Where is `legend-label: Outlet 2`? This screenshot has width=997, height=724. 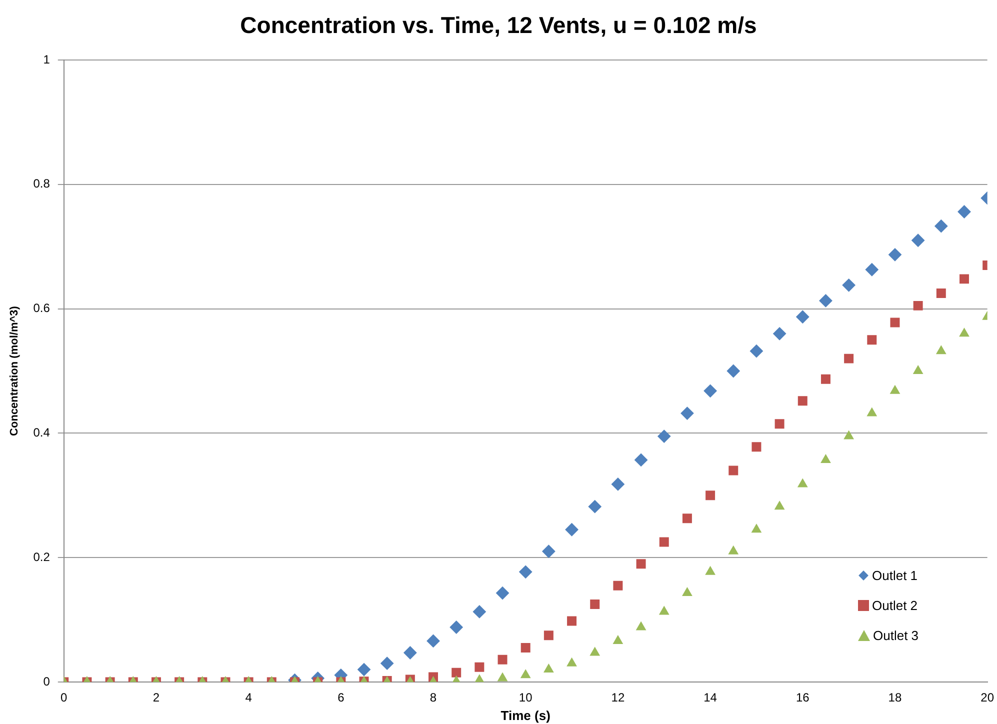 legend-label: Outlet 2 is located at coordinates (895, 605).